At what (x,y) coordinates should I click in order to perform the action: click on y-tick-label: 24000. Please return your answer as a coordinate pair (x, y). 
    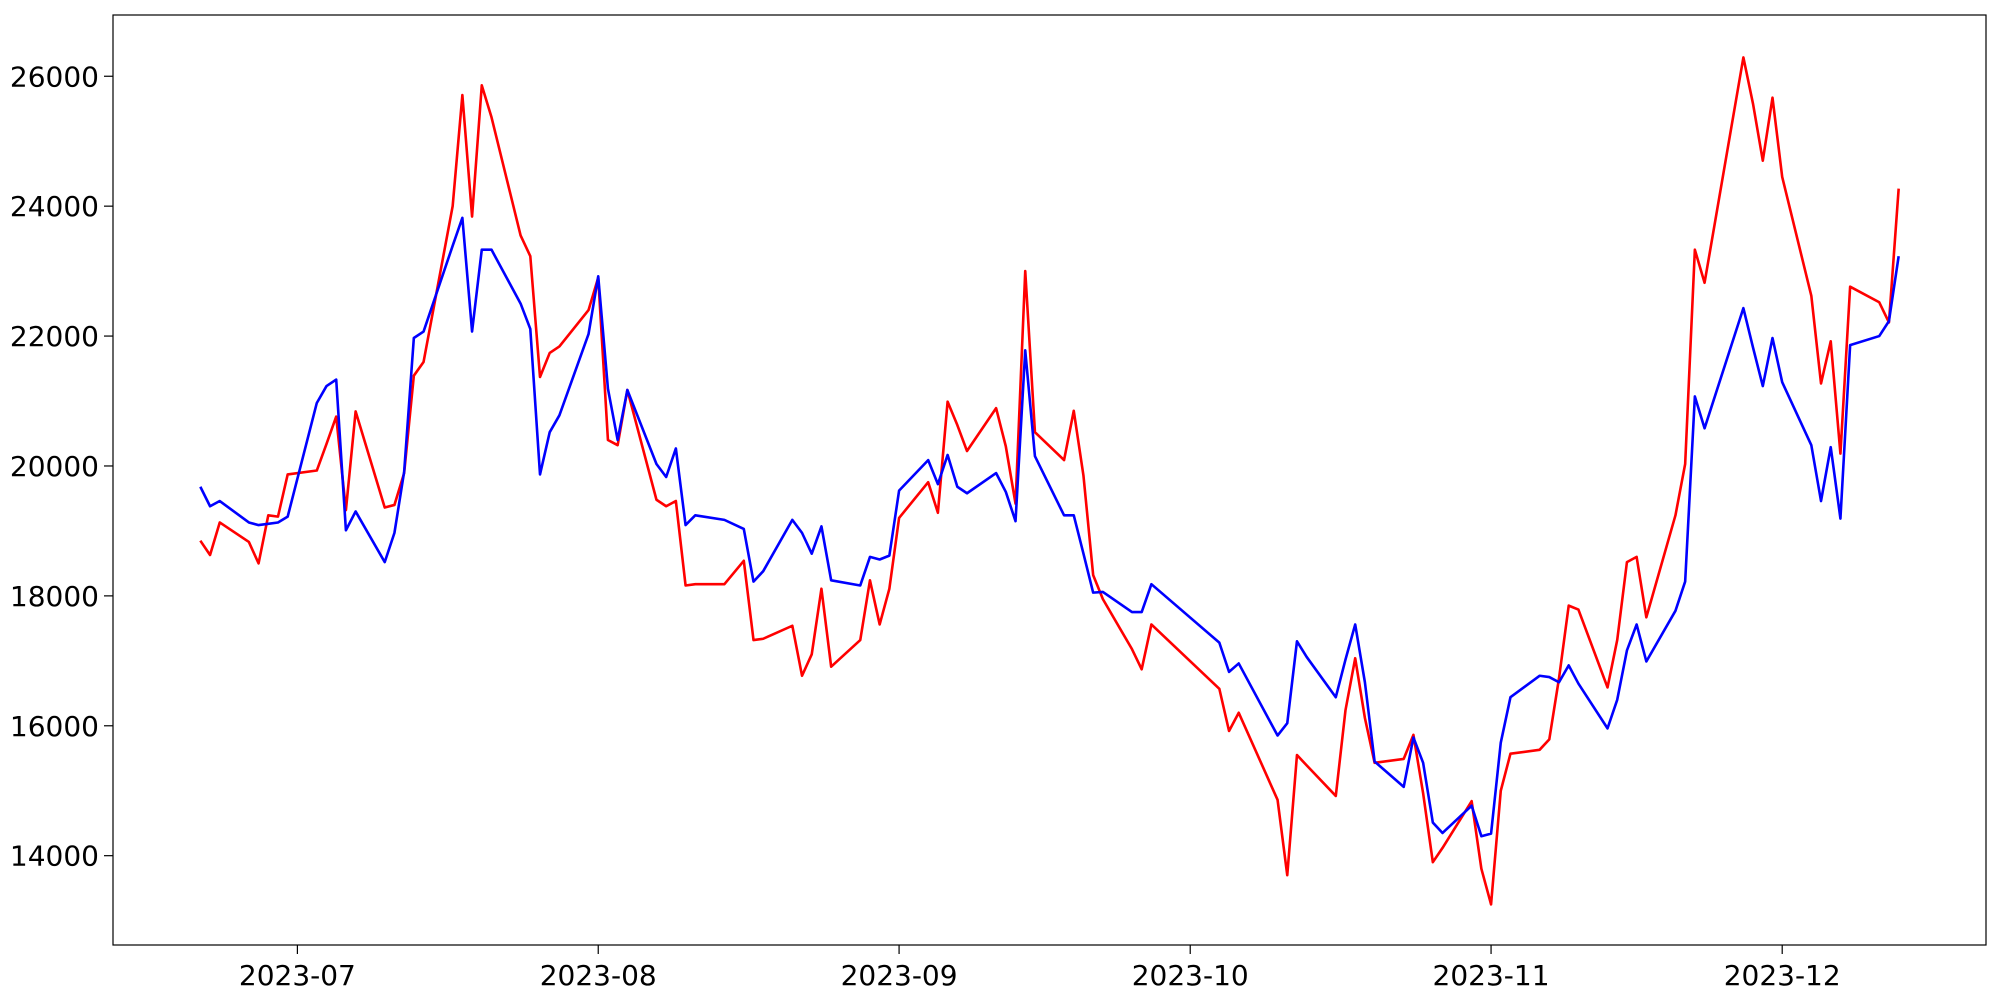
    Looking at the image, I should click on (54, 206).